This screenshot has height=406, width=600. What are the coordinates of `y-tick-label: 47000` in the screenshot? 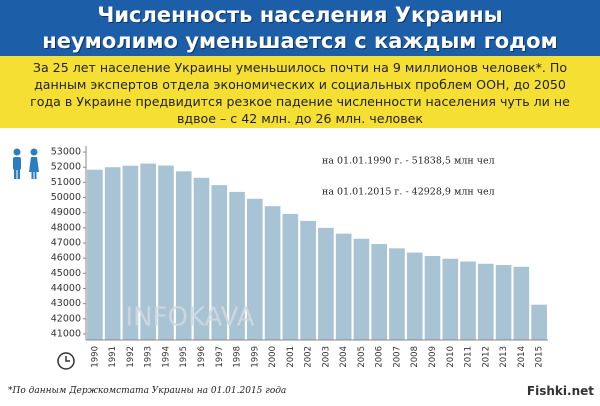 It's located at (66, 243).